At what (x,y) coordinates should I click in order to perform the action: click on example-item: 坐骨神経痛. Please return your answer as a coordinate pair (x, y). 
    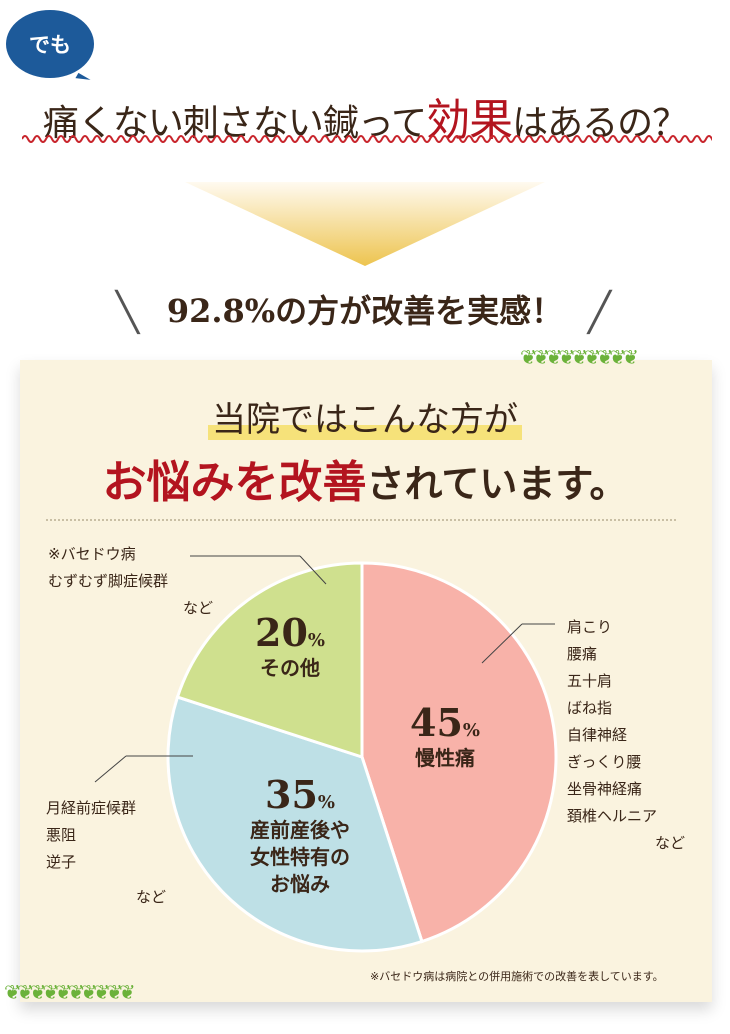
    Looking at the image, I should click on (605, 789).